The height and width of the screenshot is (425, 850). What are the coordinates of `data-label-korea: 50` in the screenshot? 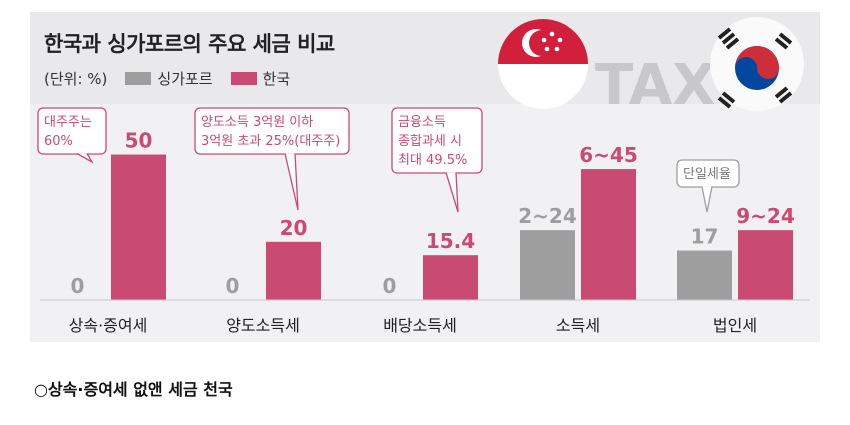 It's located at (139, 141).